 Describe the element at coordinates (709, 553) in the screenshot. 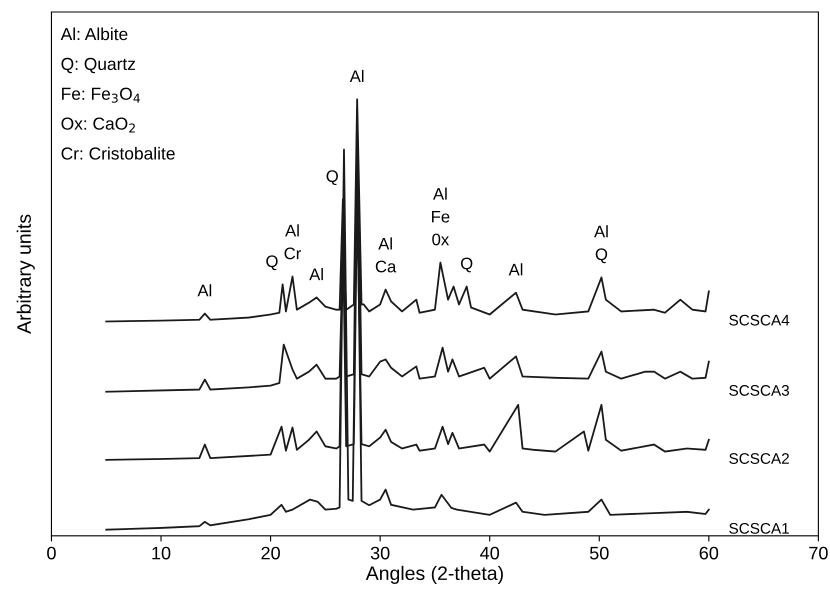

I see `x-tick-label: 60` at that location.